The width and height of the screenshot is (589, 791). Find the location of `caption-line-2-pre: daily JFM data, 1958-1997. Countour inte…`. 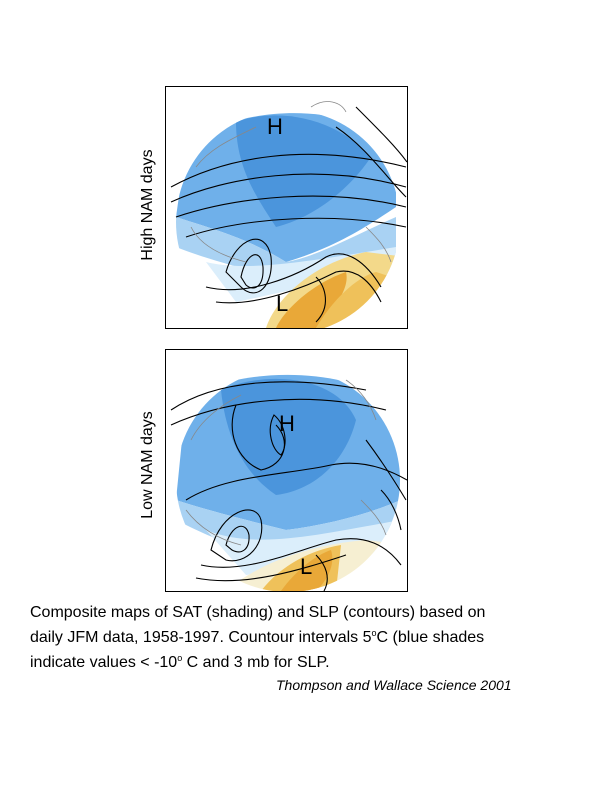

caption-line-2-pre: daily JFM data, 1958-1997. Countour inte… is located at coordinates (201, 637).